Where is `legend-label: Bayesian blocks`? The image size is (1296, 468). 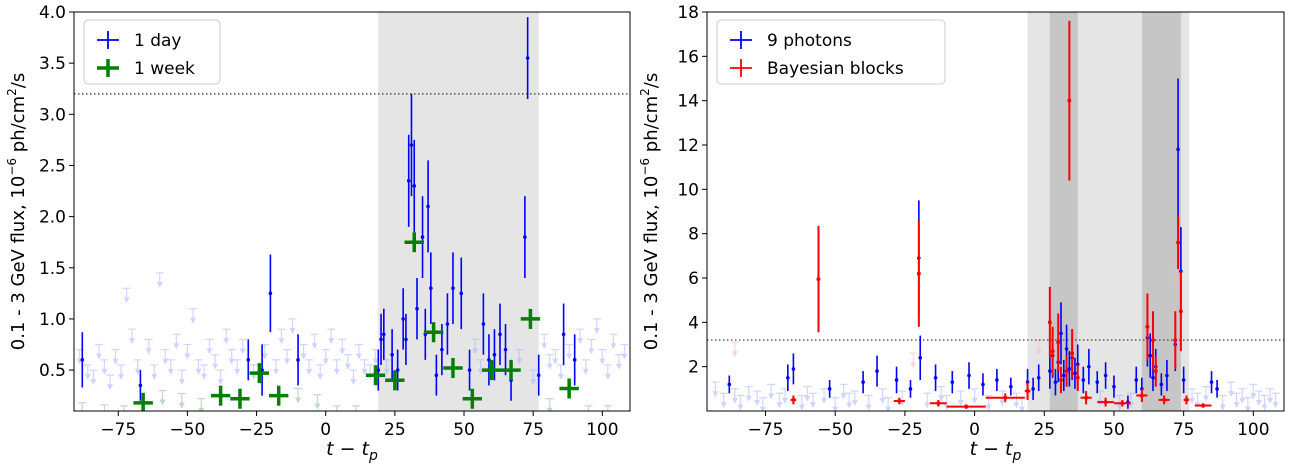
legend-label: Bayesian blocks is located at coordinates (835, 69).